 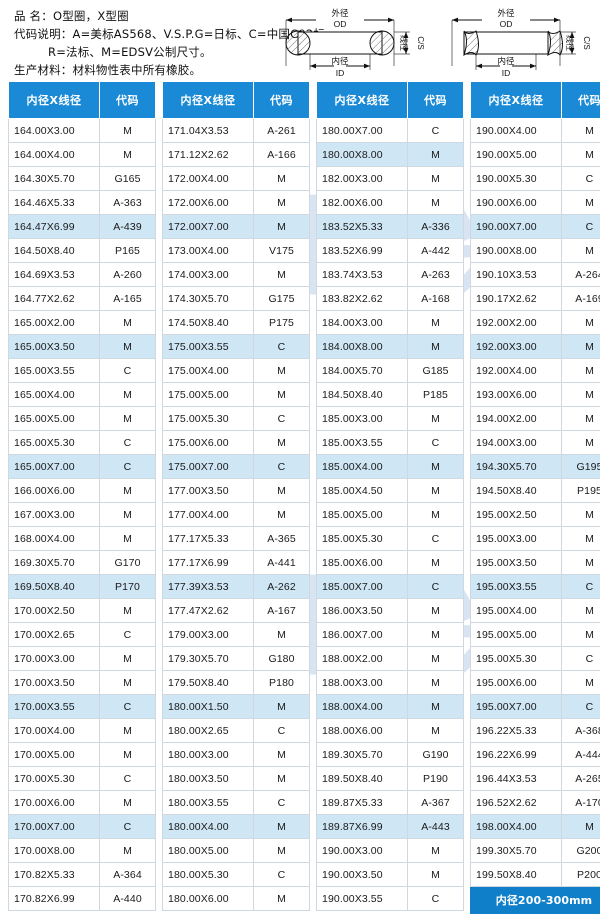 What do you see at coordinates (535, 803) in the screenshot?
I see `table-row: 196.52X2.62A-170` at bounding box center [535, 803].